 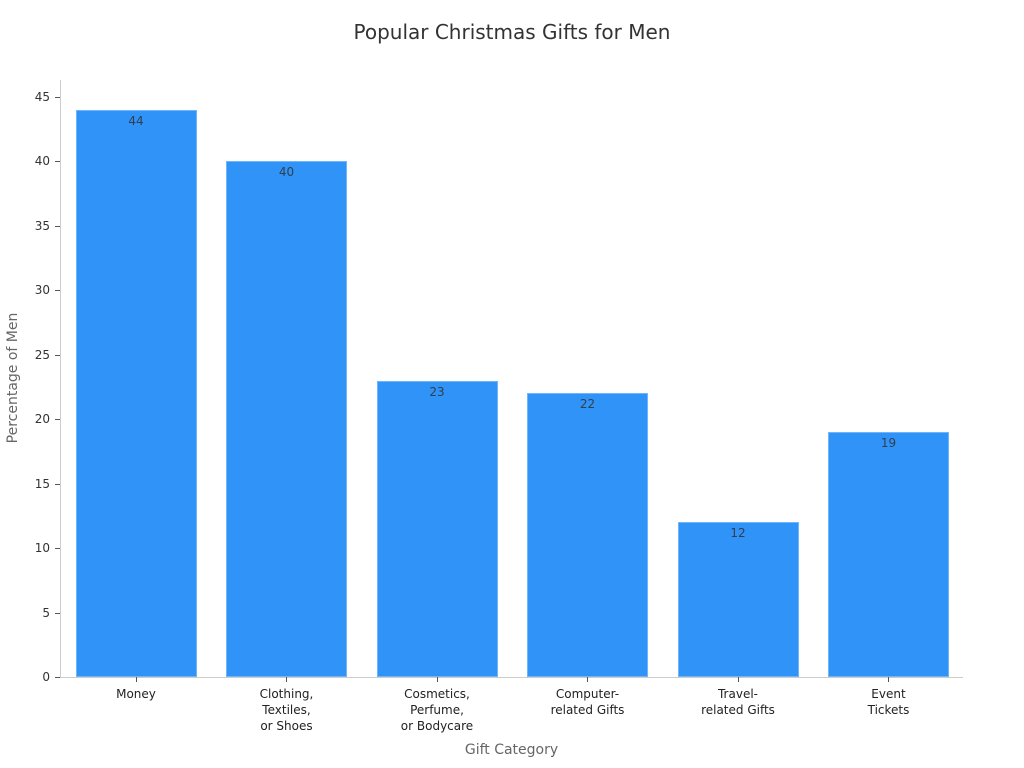 What do you see at coordinates (136, 393) in the screenshot?
I see `bar-money: 44` at bounding box center [136, 393].